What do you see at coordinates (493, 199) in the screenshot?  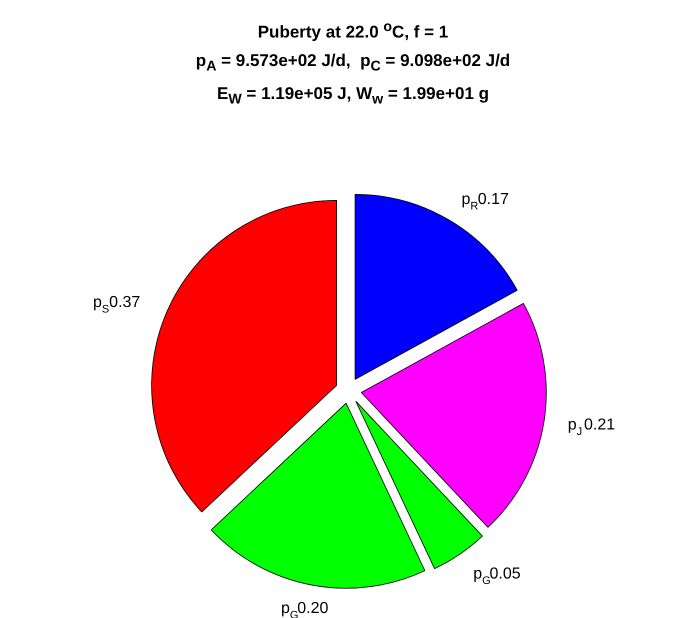 I see `data-label: 0.17` at bounding box center [493, 199].